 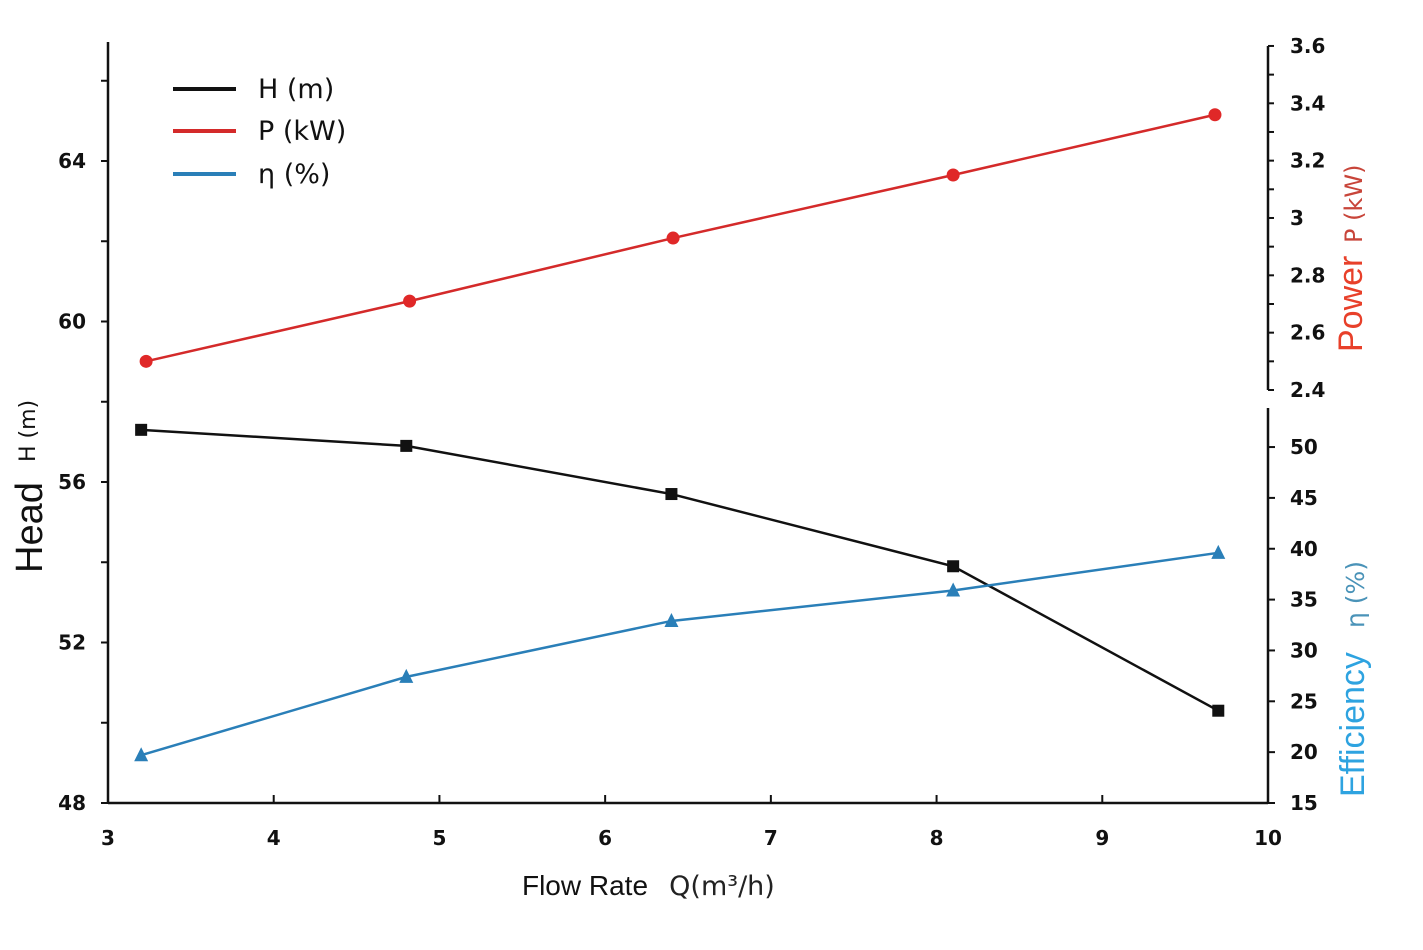 What do you see at coordinates (1307, 161) in the screenshot?
I see `power-tick-label: 3.2` at bounding box center [1307, 161].